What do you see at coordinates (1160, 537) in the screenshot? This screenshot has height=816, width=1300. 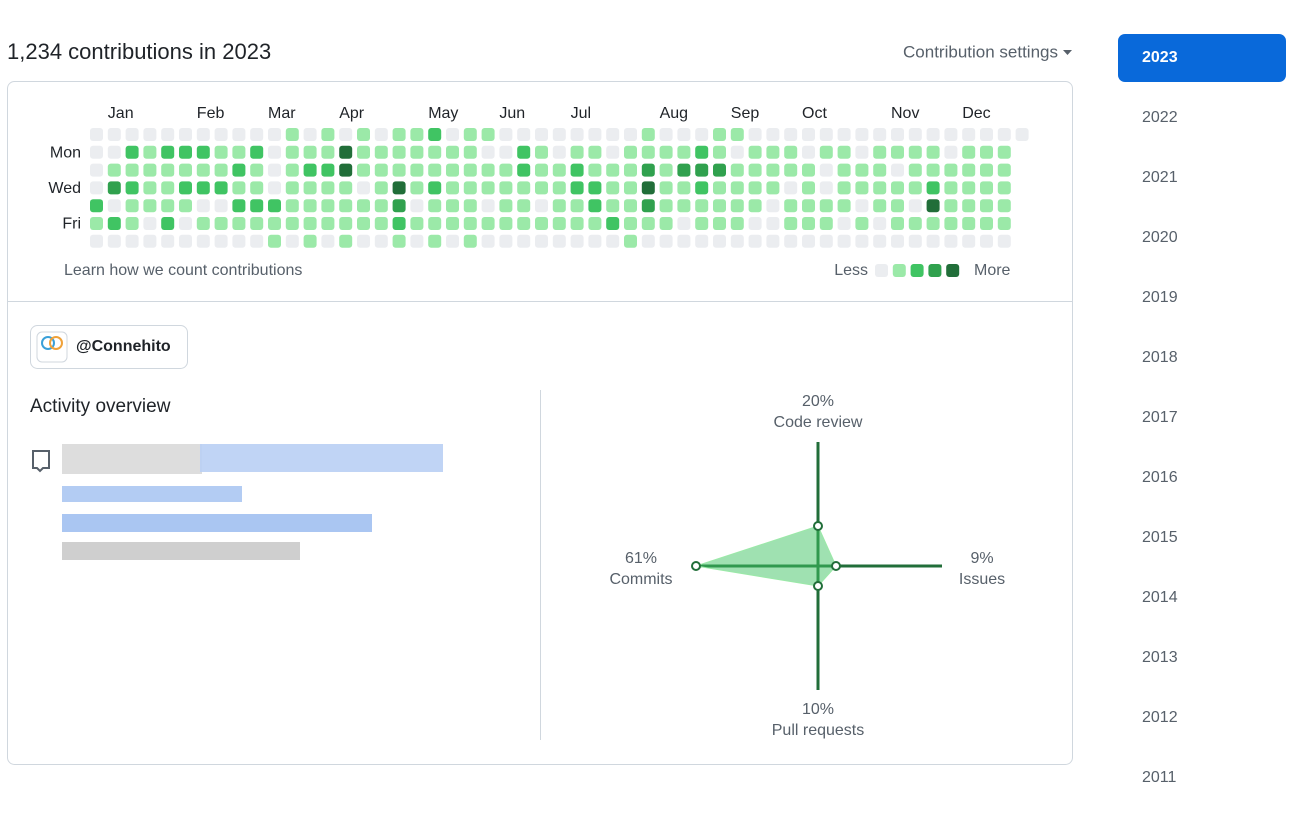 I see `year-link: 2015` at bounding box center [1160, 537].